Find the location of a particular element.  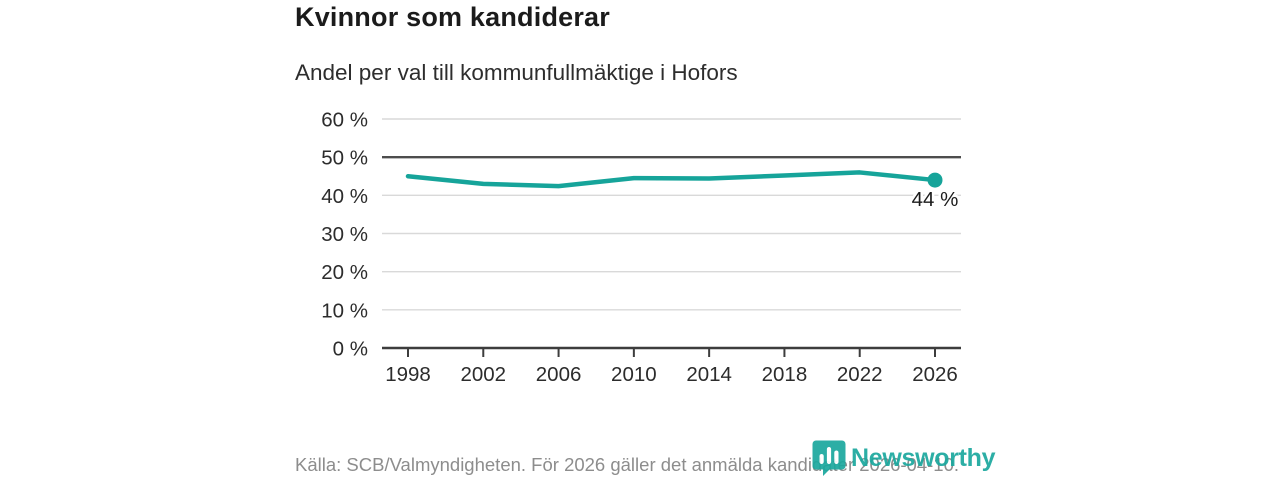

x-tick-label: 2006 is located at coordinates (559, 374).